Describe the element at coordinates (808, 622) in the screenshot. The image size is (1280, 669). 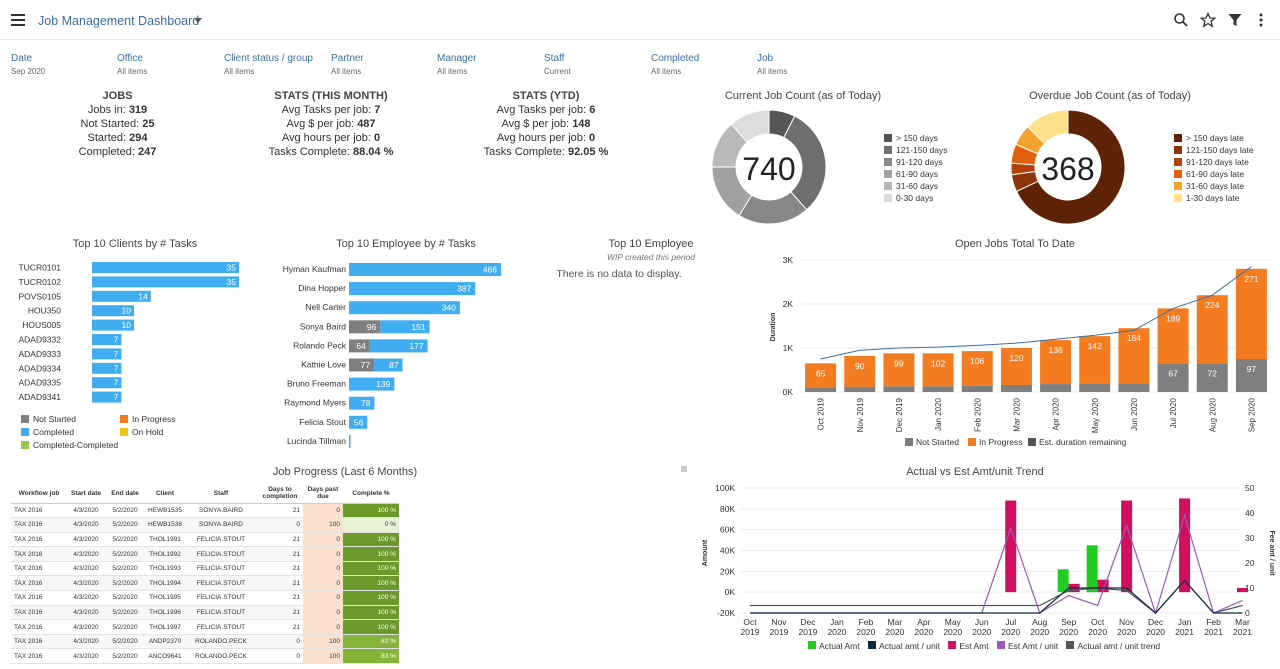
I see `x-tick-label: Dec` at that location.